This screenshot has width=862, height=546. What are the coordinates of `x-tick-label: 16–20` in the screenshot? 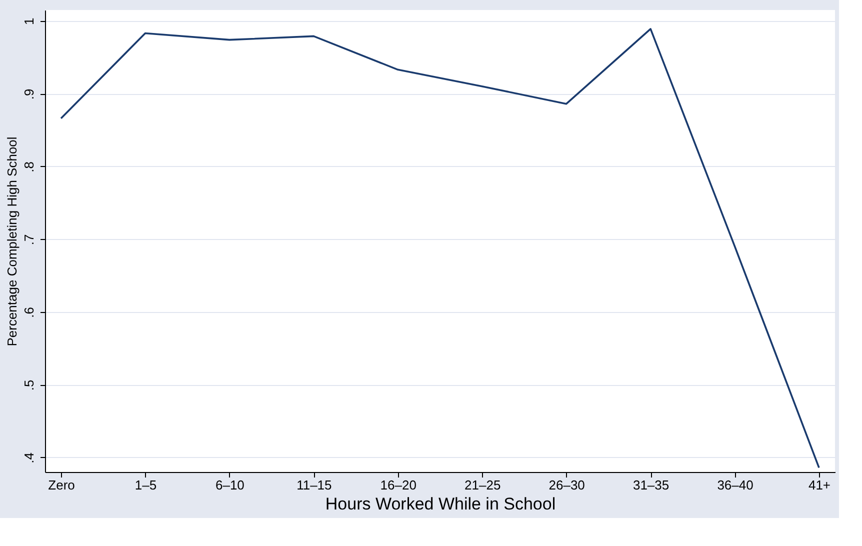 It's located at (398, 485).